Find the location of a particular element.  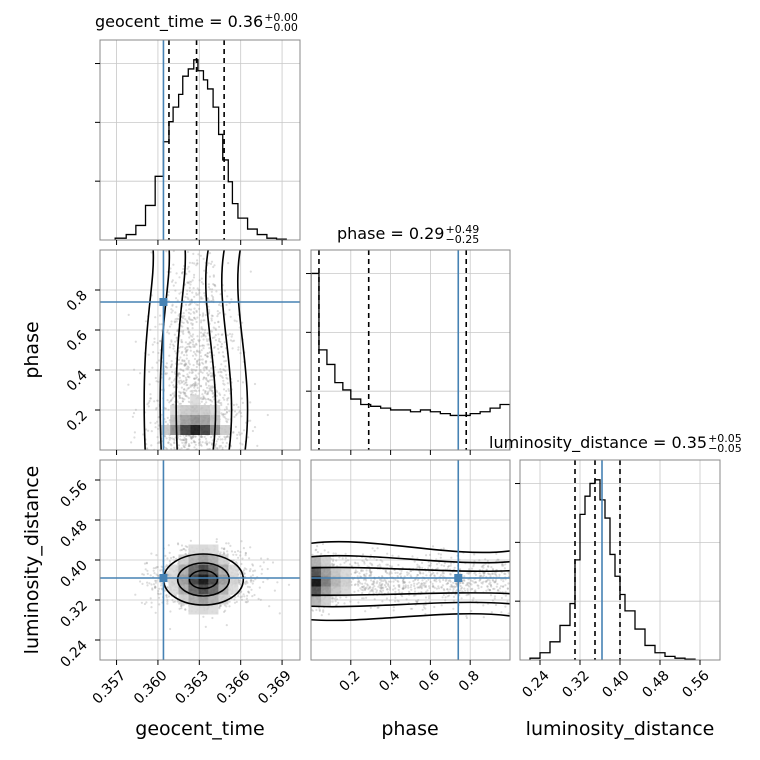

tick-label-x: 0.6 is located at coordinates (429, 681).